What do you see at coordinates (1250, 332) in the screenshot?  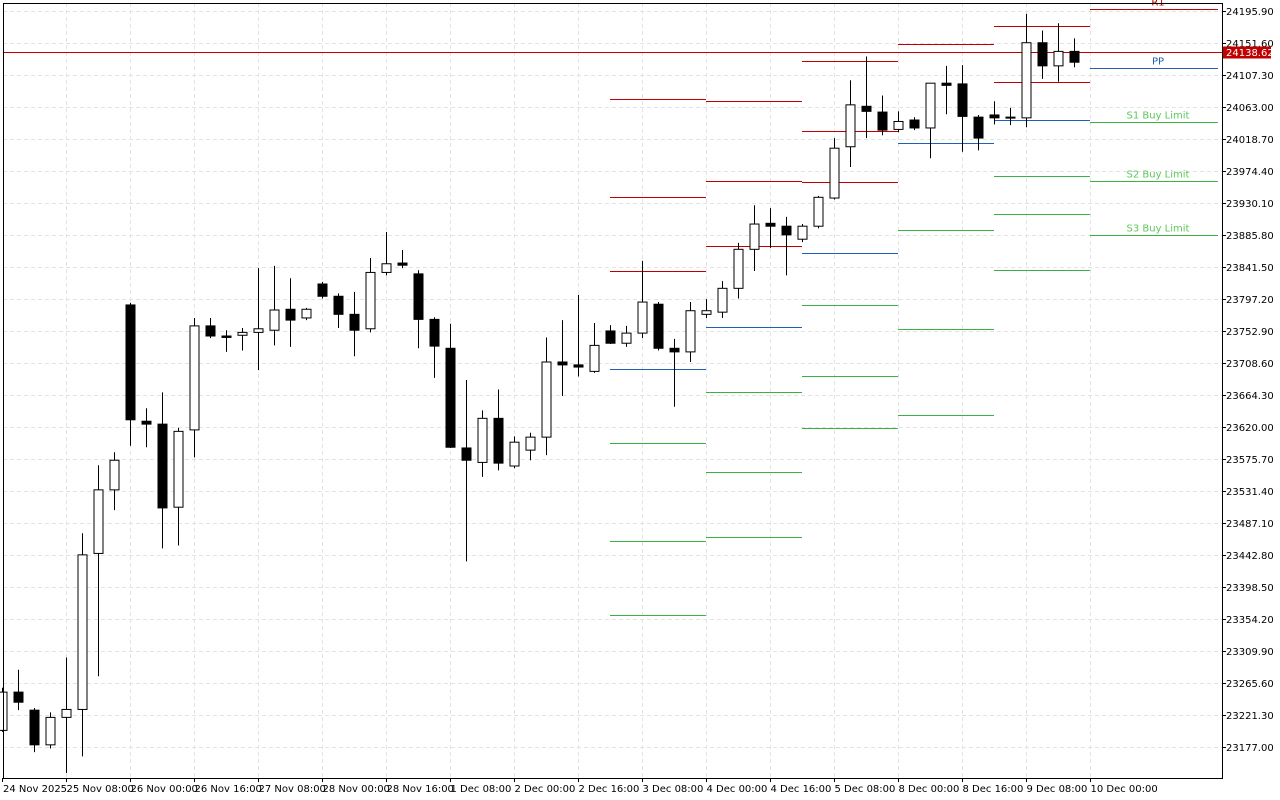 I see `y-tick-label: 23752.90` at bounding box center [1250, 332].